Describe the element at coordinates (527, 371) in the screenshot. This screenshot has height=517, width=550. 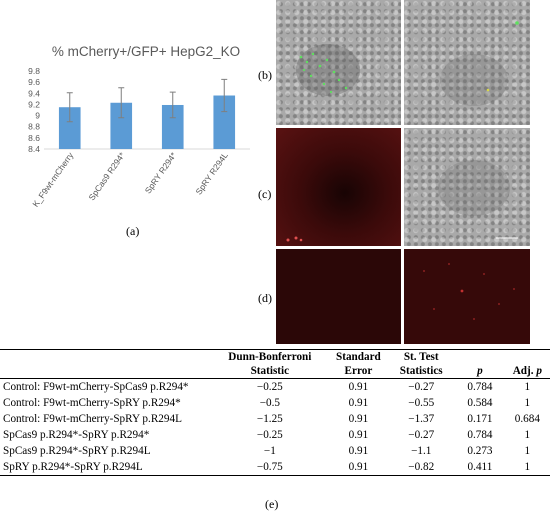
I see `header-adj-p-text: Adj. p` at that location.